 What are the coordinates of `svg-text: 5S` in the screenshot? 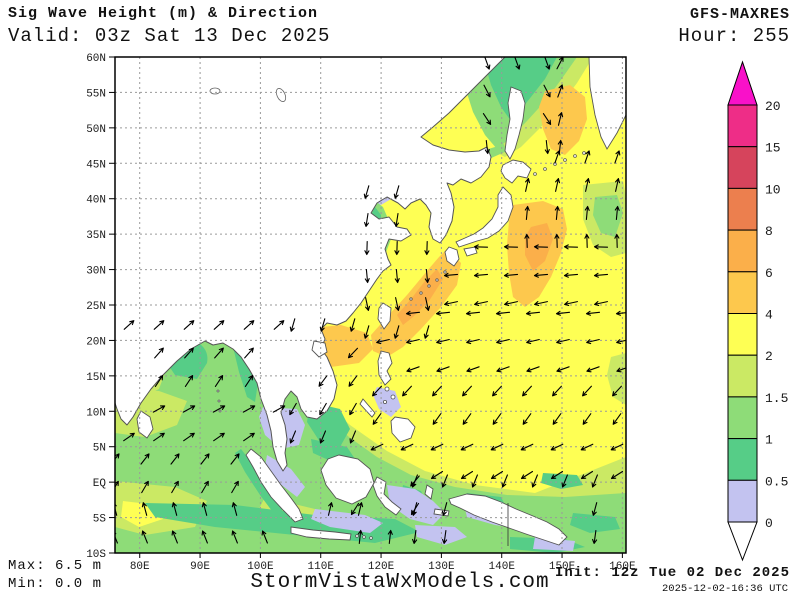 It's located at (100, 520).